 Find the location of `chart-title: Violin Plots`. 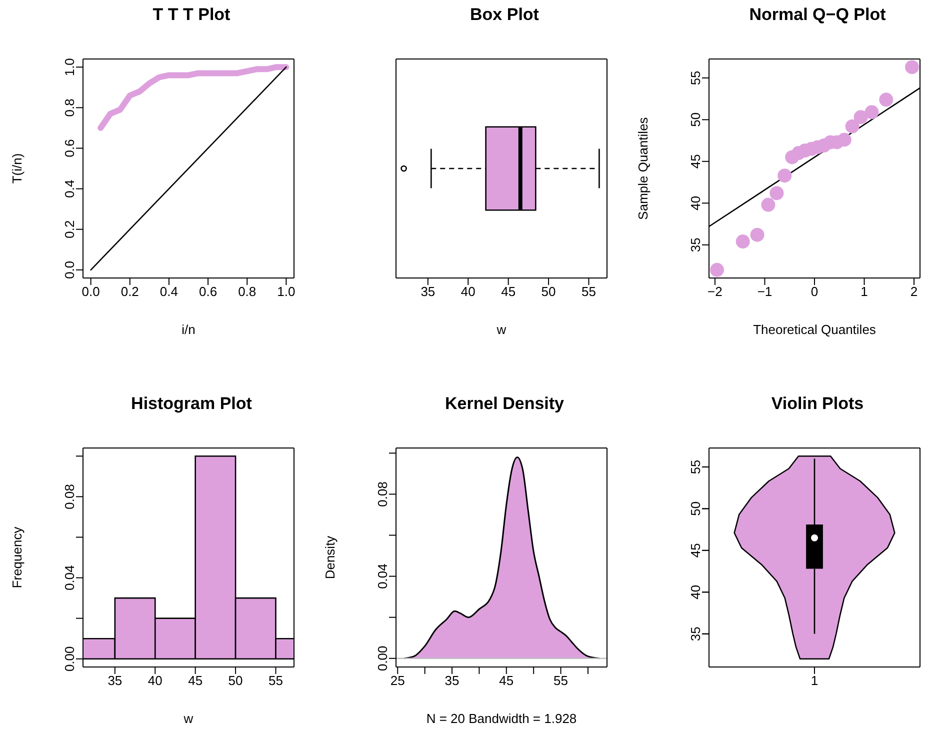

chart-title: Violin Plots is located at coordinates (817, 404).